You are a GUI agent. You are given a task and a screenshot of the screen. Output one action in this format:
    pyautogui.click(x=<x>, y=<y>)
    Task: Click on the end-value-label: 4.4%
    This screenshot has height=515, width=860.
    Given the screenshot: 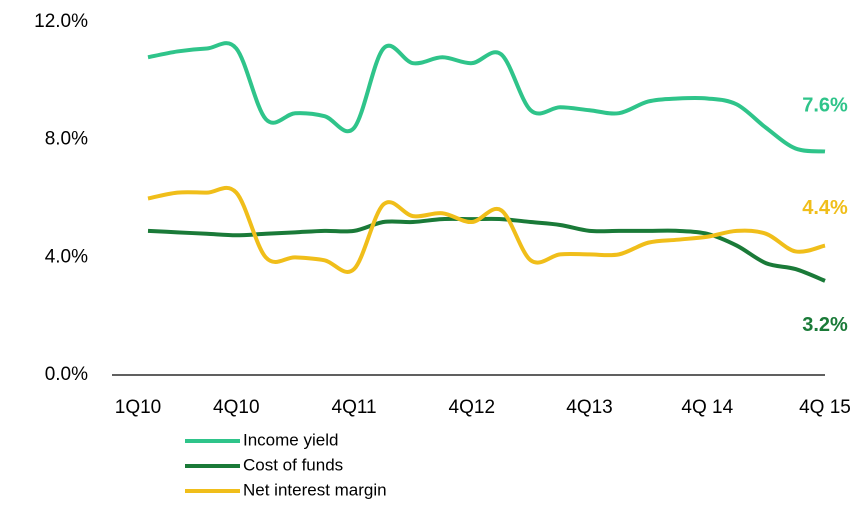 What is the action you would take?
    pyautogui.click(x=825, y=208)
    